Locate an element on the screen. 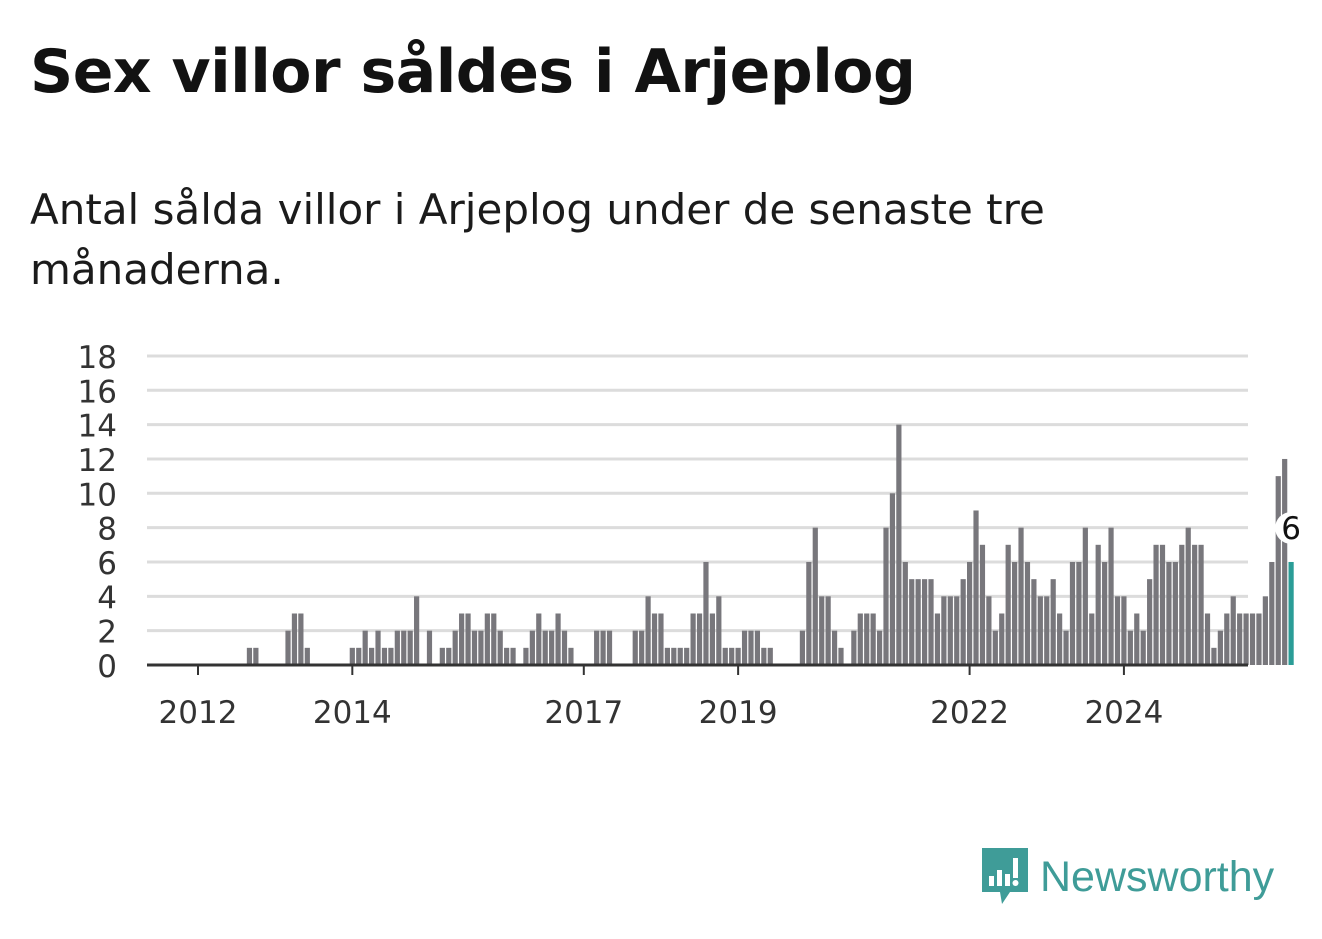 This screenshot has height=939, width=1322. x-axis-labels: 2012 2014 2017 2019 2022 2024 is located at coordinates (661, 698).